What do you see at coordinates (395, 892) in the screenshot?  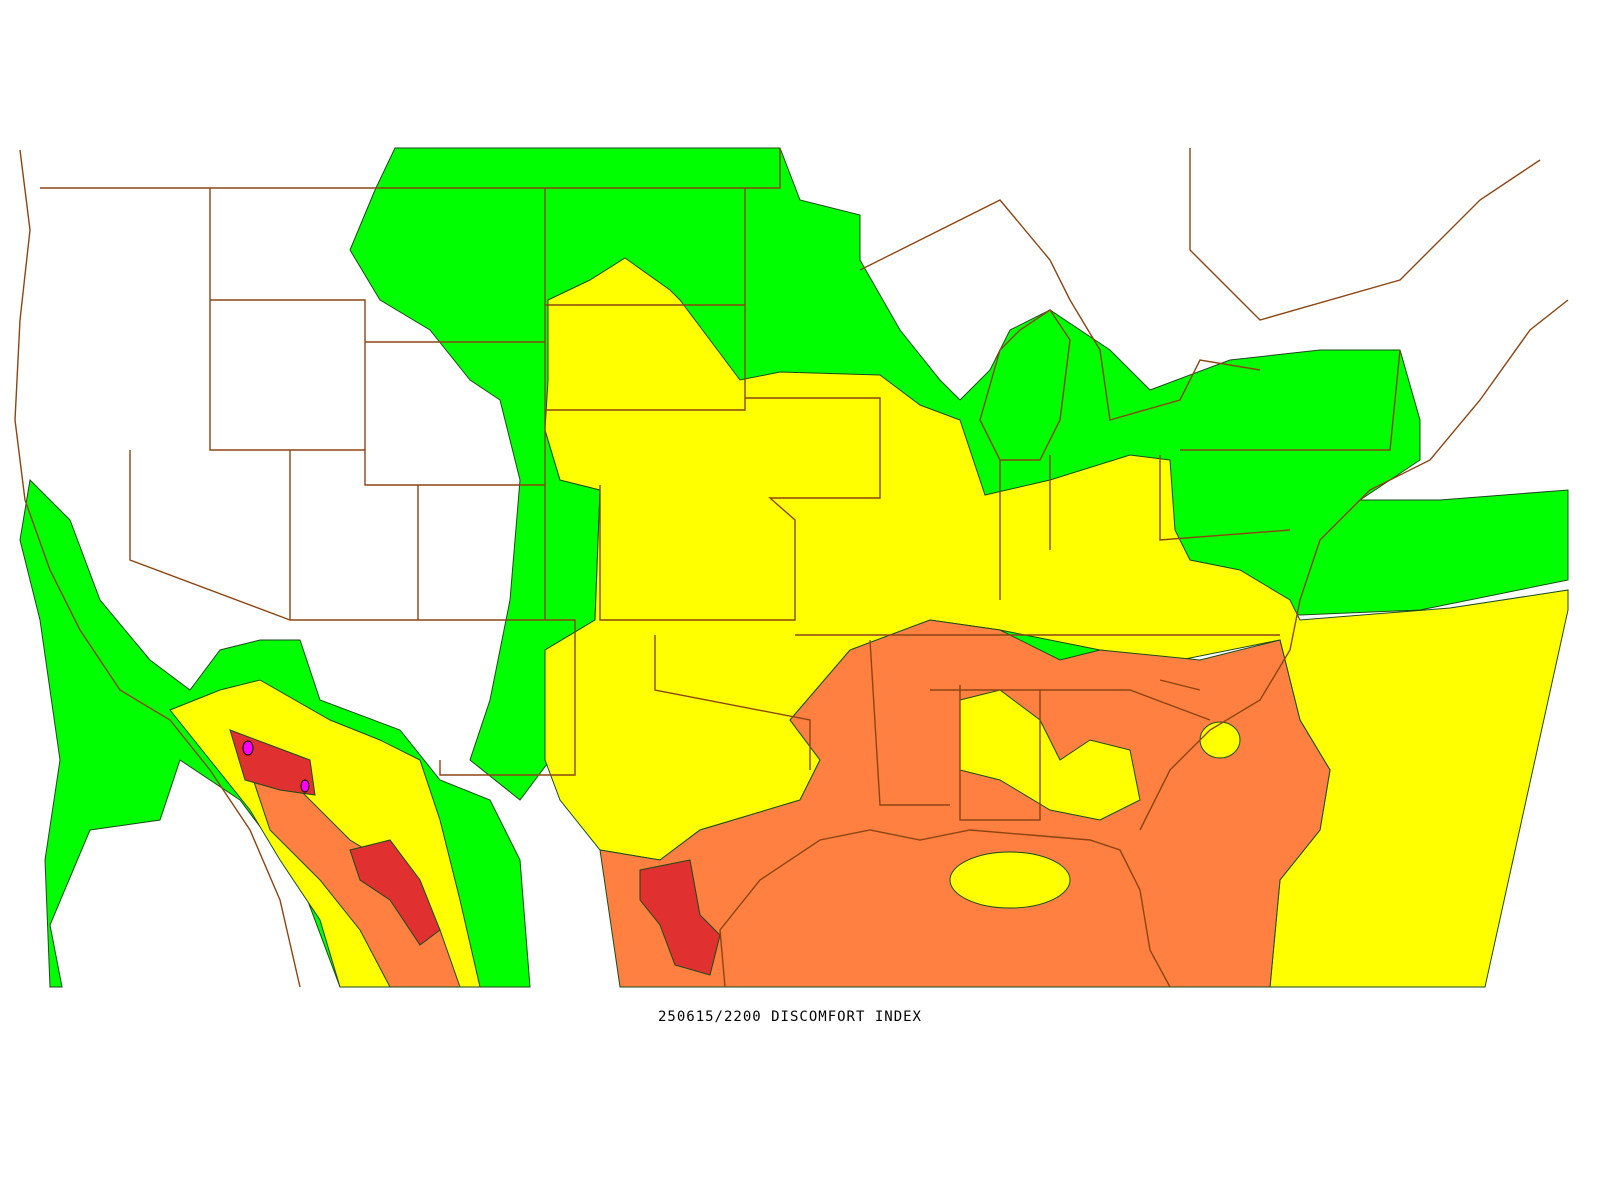 I see `zone-red-arizona` at bounding box center [395, 892].